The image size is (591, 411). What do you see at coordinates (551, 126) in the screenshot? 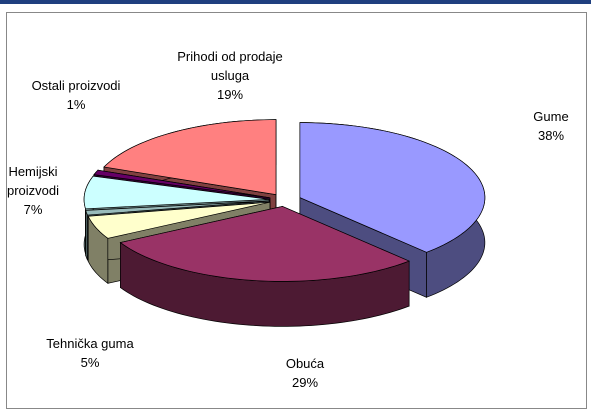
I see `data-label: Gume 38%` at bounding box center [551, 126].